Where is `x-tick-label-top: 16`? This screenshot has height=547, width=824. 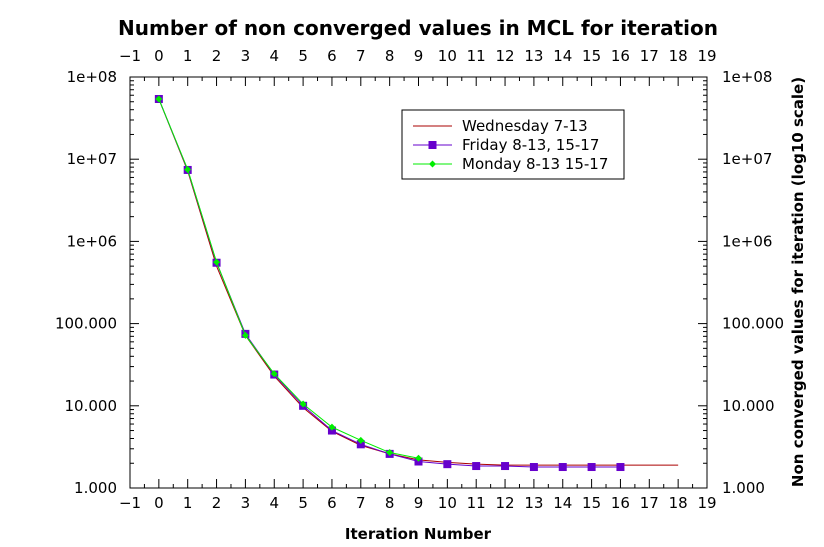
x-tick-label-top: 16 is located at coordinates (620, 56).